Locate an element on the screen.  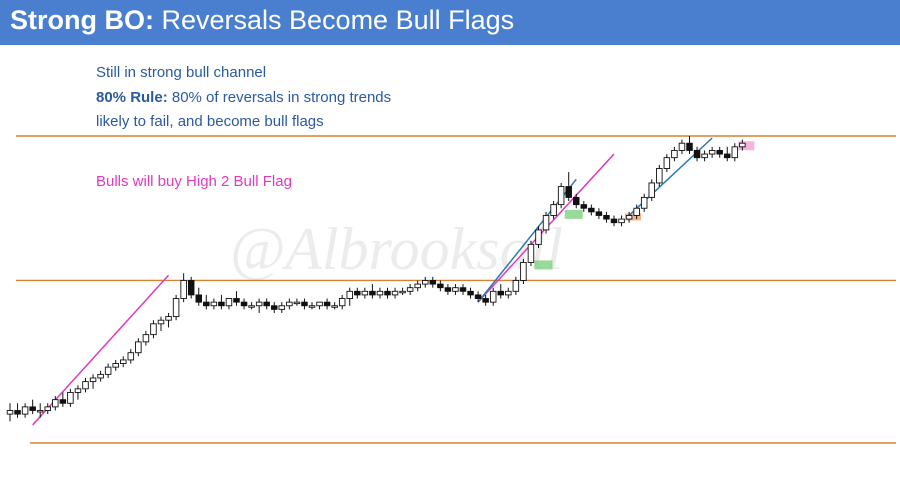
orange-box is located at coordinates (633, 217).